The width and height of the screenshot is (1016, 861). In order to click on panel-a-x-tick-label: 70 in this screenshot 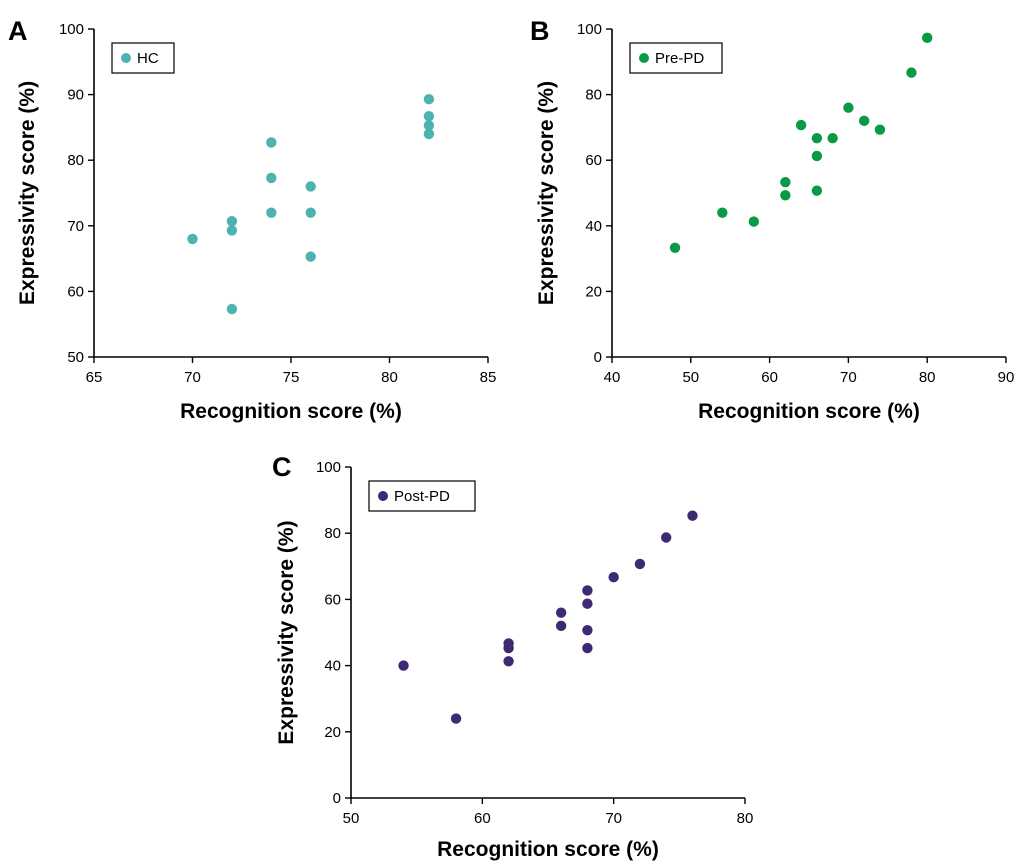, I will do `click(192, 377)`.